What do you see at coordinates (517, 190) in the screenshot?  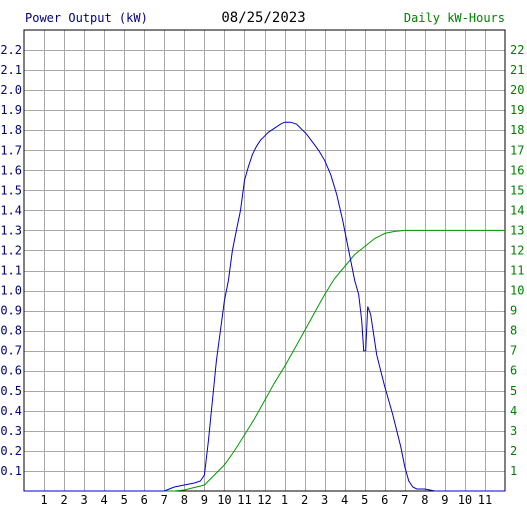 I see `right-axis-tick-label: 15` at bounding box center [517, 190].